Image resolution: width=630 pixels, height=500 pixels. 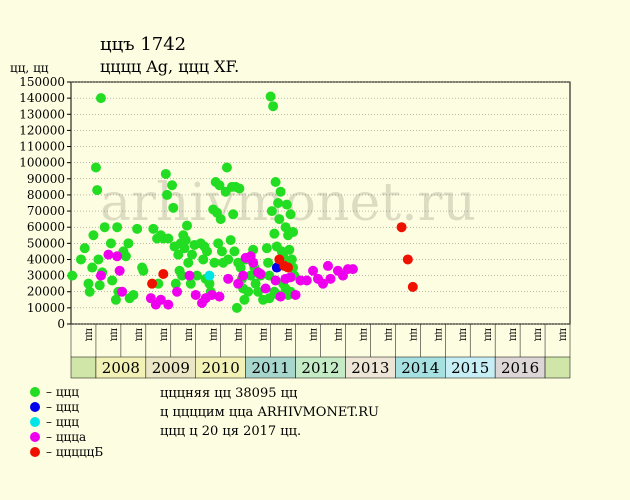 I want to click on legend-label: – цццццБ, so click(x=75, y=451).